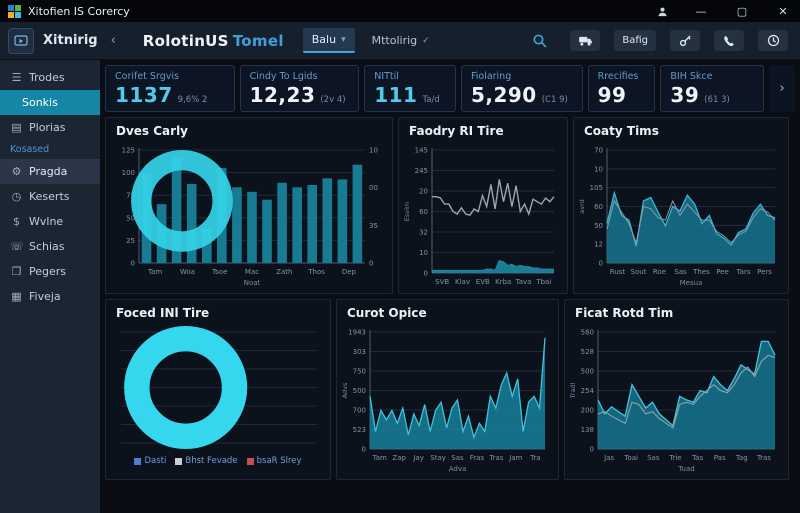 The width and height of the screenshot is (800, 513). I want to click on phone-button, so click(729, 40).